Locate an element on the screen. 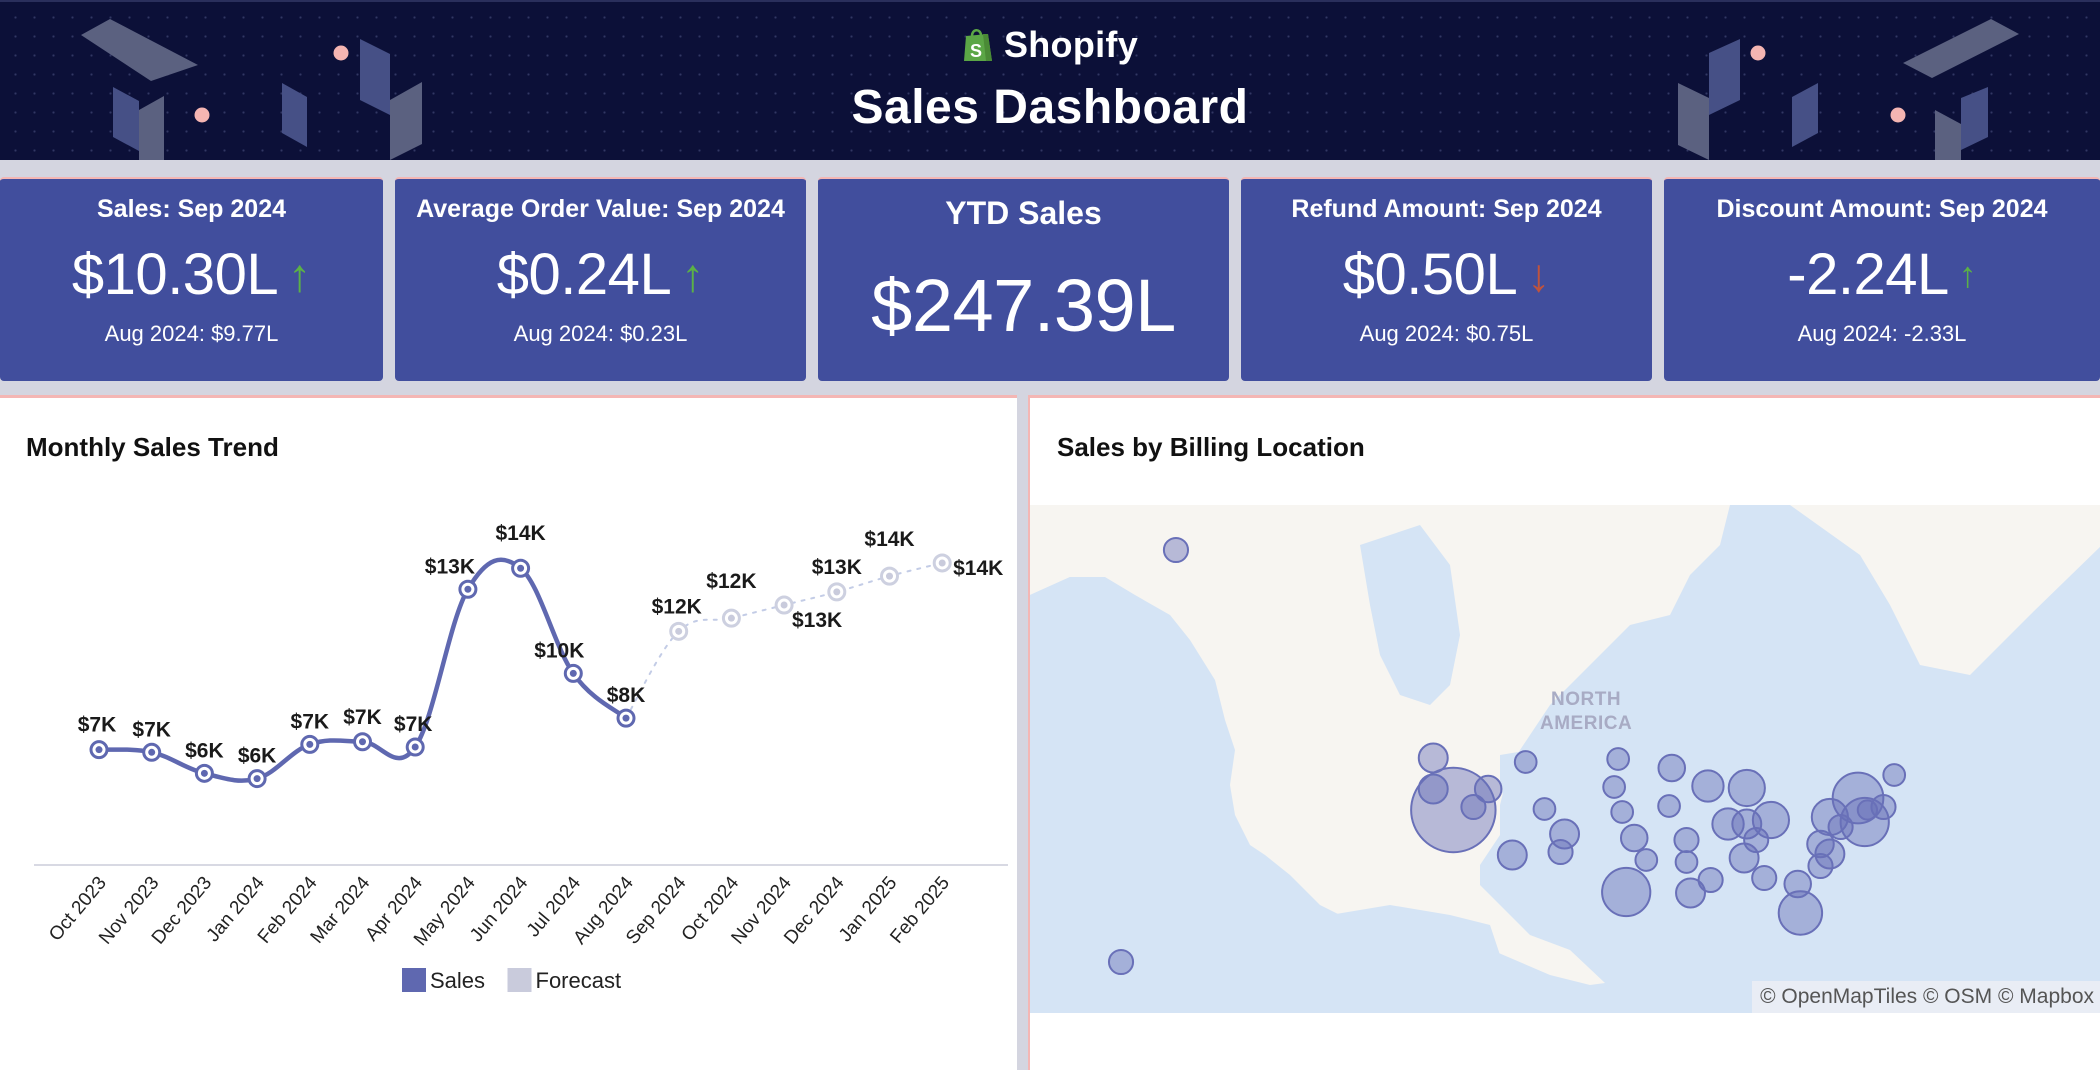 This screenshot has height=1070, width=2100. arrow-down-icon: ↓ is located at coordinates (1539, 274).